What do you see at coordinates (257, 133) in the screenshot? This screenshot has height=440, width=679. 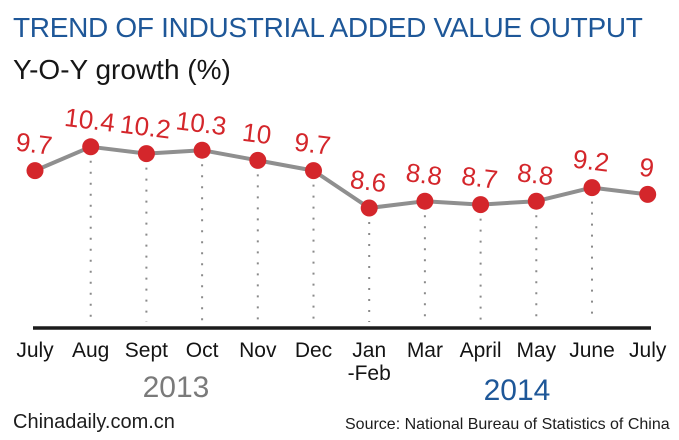 I see `value-label: 10` at bounding box center [257, 133].